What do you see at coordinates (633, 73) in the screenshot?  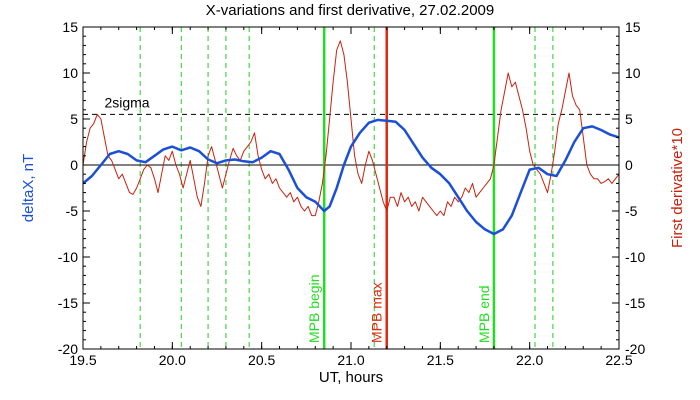 I see `y-tick-label-right: 10` at bounding box center [633, 73].